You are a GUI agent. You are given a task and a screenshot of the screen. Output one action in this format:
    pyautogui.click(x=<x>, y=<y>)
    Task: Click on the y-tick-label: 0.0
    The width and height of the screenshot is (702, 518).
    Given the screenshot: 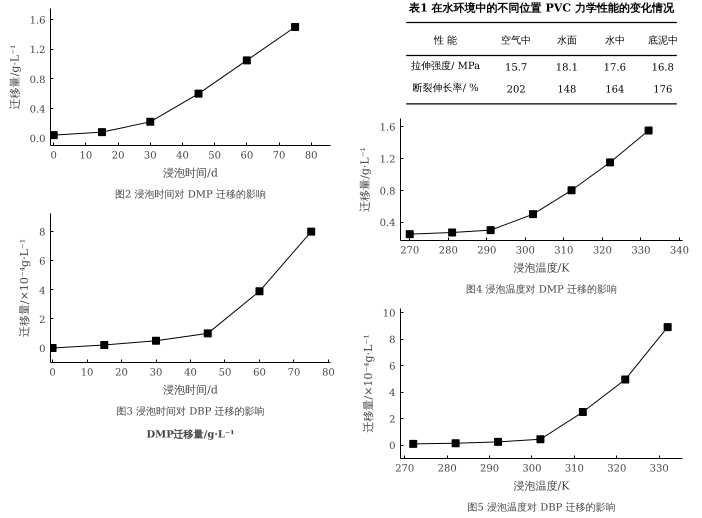 What is the action you would take?
    pyautogui.click(x=38, y=140)
    